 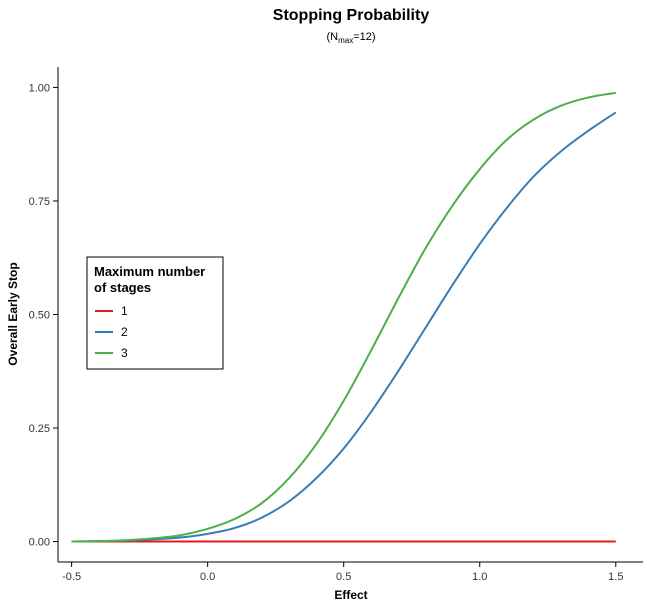 What do you see at coordinates (71, 577) in the screenshot?
I see `x-tick-label-0: -0.5` at bounding box center [71, 577].